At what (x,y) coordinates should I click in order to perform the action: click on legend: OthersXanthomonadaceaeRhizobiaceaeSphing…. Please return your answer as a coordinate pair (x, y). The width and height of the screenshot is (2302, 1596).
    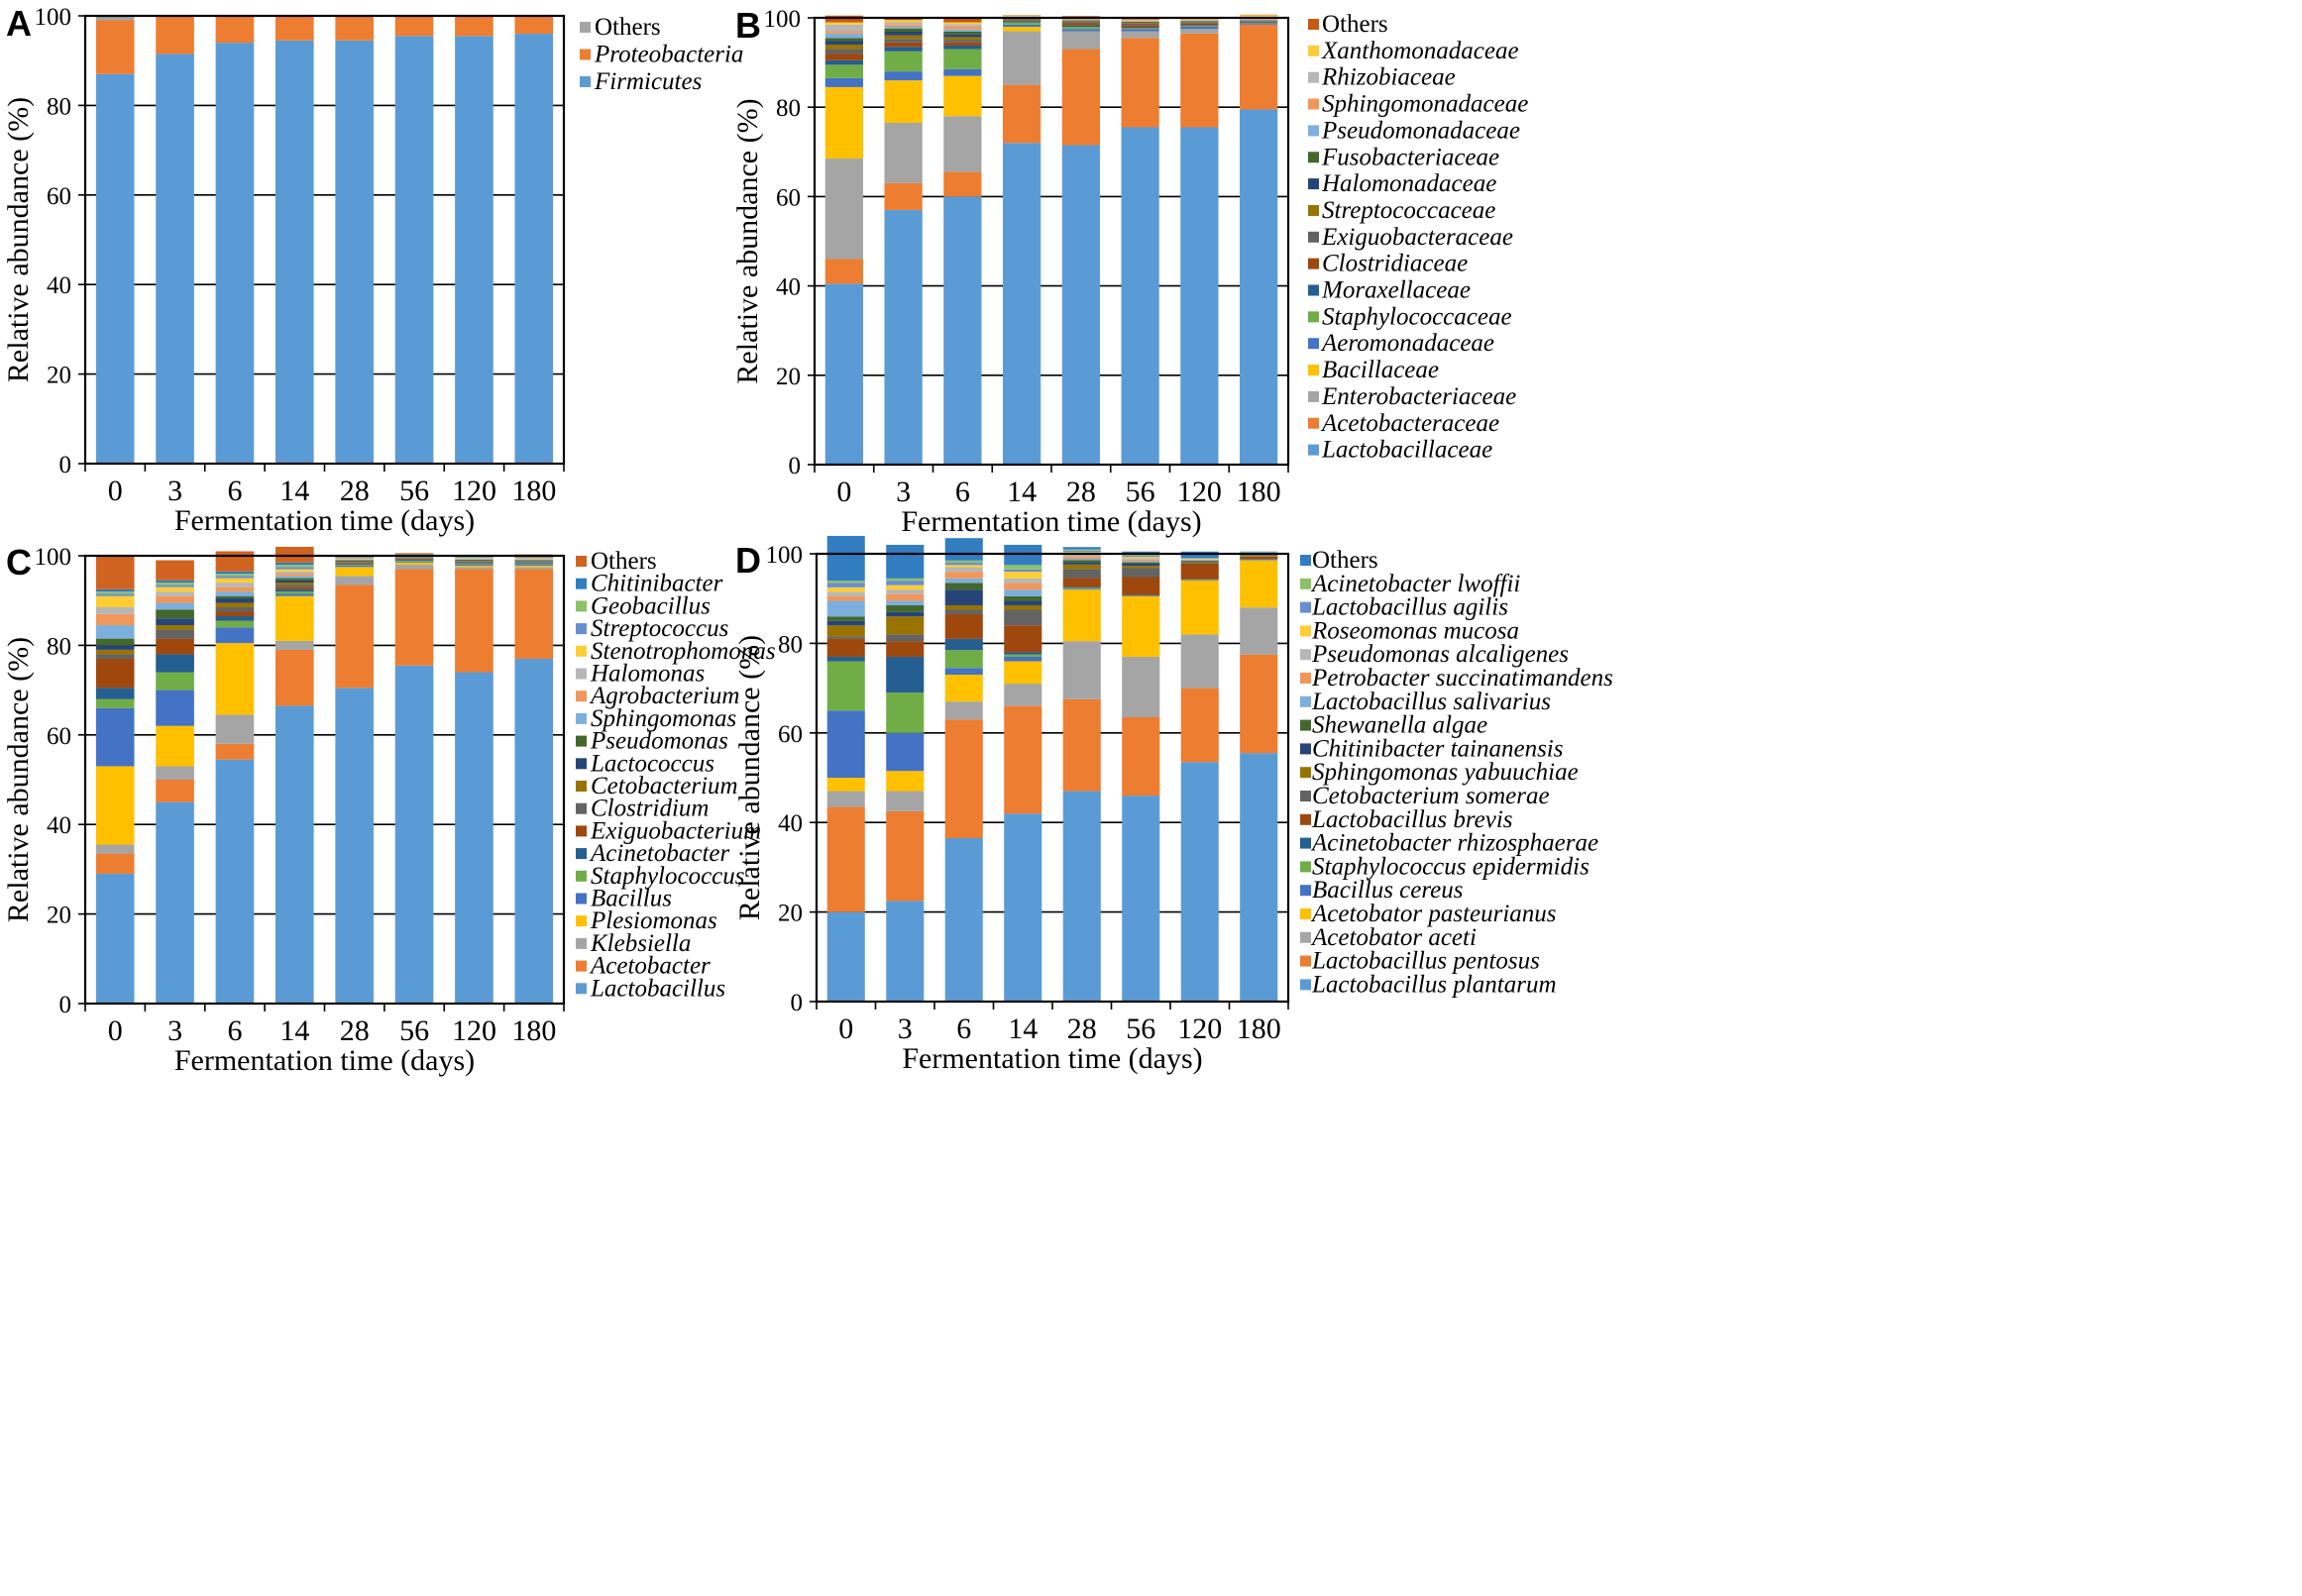
    Looking at the image, I should click on (1418, 237).